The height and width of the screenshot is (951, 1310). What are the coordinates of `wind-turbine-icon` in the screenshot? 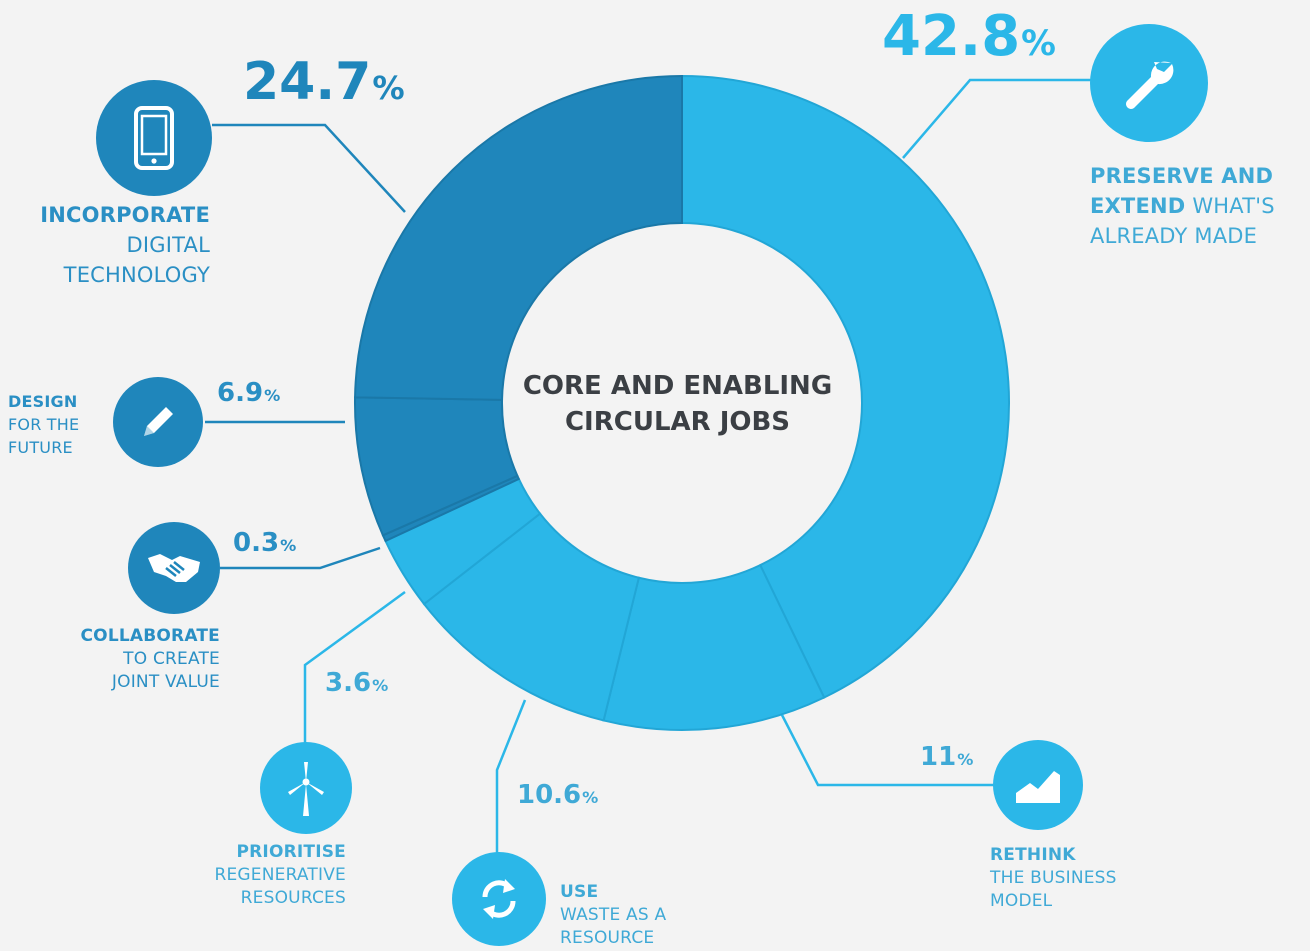 It's located at (306, 788).